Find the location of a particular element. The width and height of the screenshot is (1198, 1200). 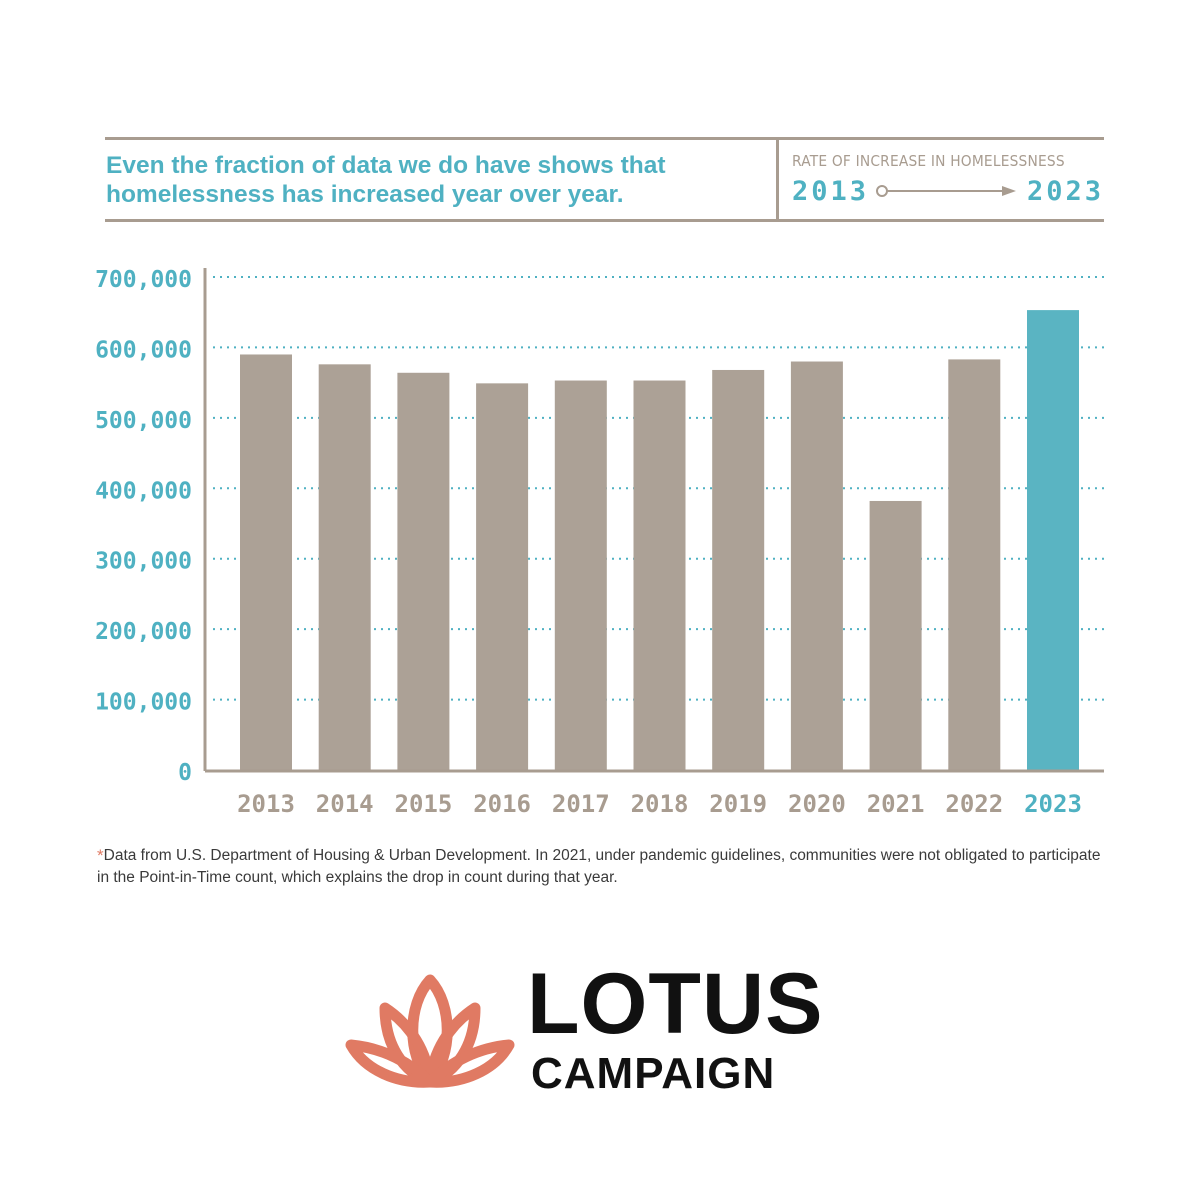

bar-2019 is located at coordinates (738, 569).